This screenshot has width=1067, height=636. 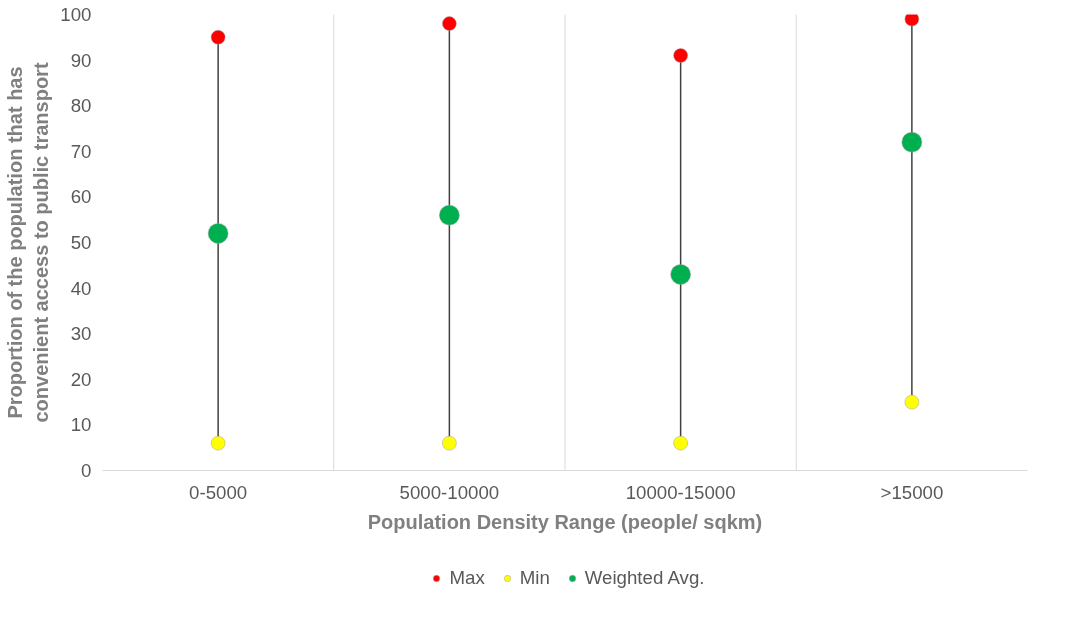 I want to click on y-tick-label: 10, so click(x=81, y=425).